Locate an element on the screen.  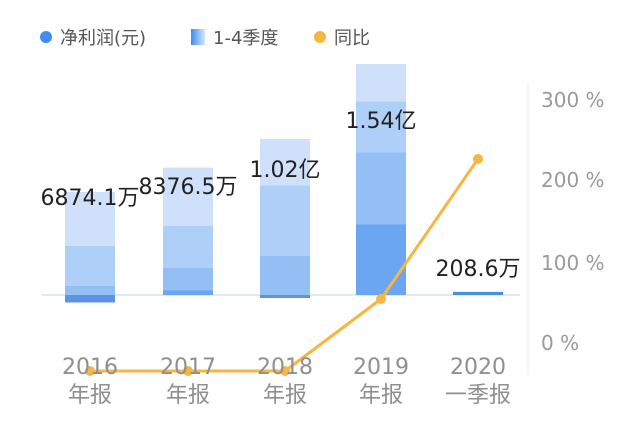
bar-2017-q4 is located at coordinates (188, 196).